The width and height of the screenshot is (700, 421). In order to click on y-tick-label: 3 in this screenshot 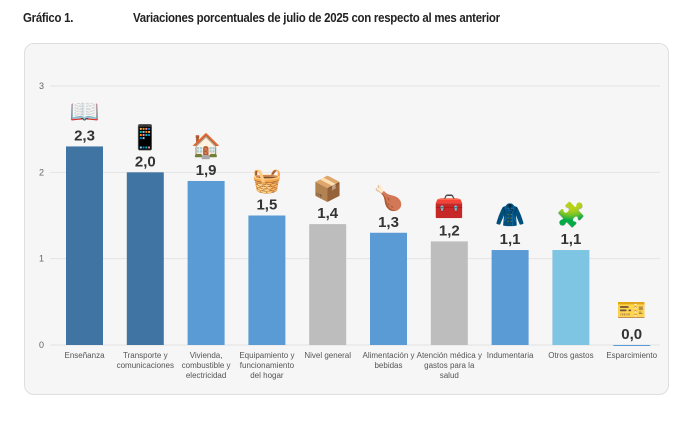, I will do `click(41, 86)`.